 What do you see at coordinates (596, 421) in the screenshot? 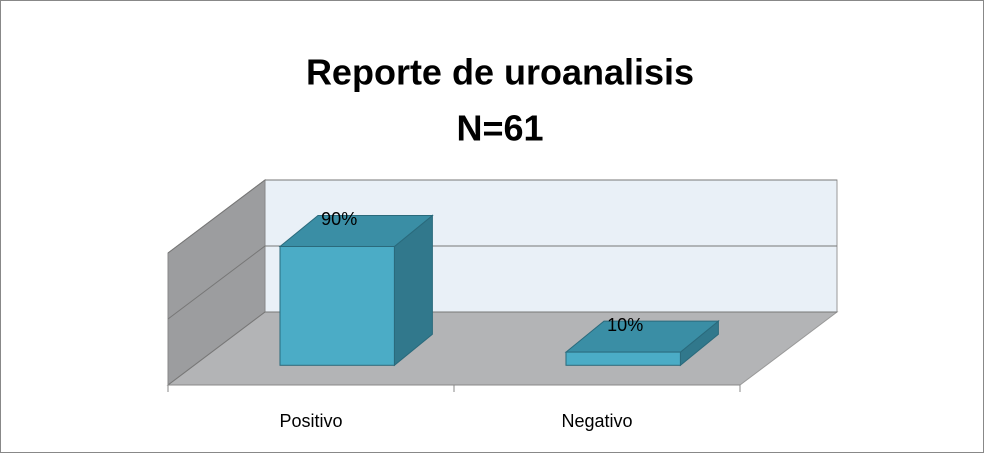
I see `x-tick-label: Negativo` at bounding box center [596, 421].